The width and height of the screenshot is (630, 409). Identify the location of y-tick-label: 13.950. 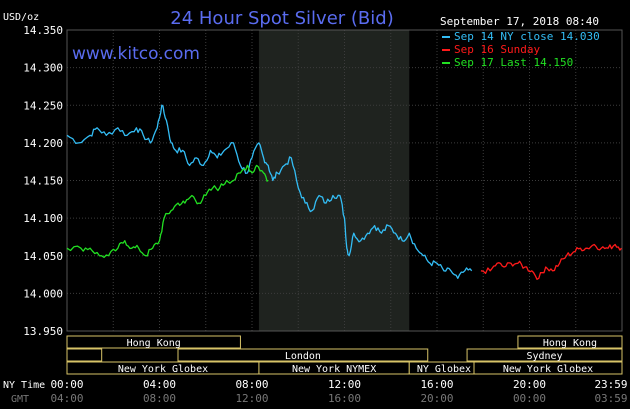
(43, 331).